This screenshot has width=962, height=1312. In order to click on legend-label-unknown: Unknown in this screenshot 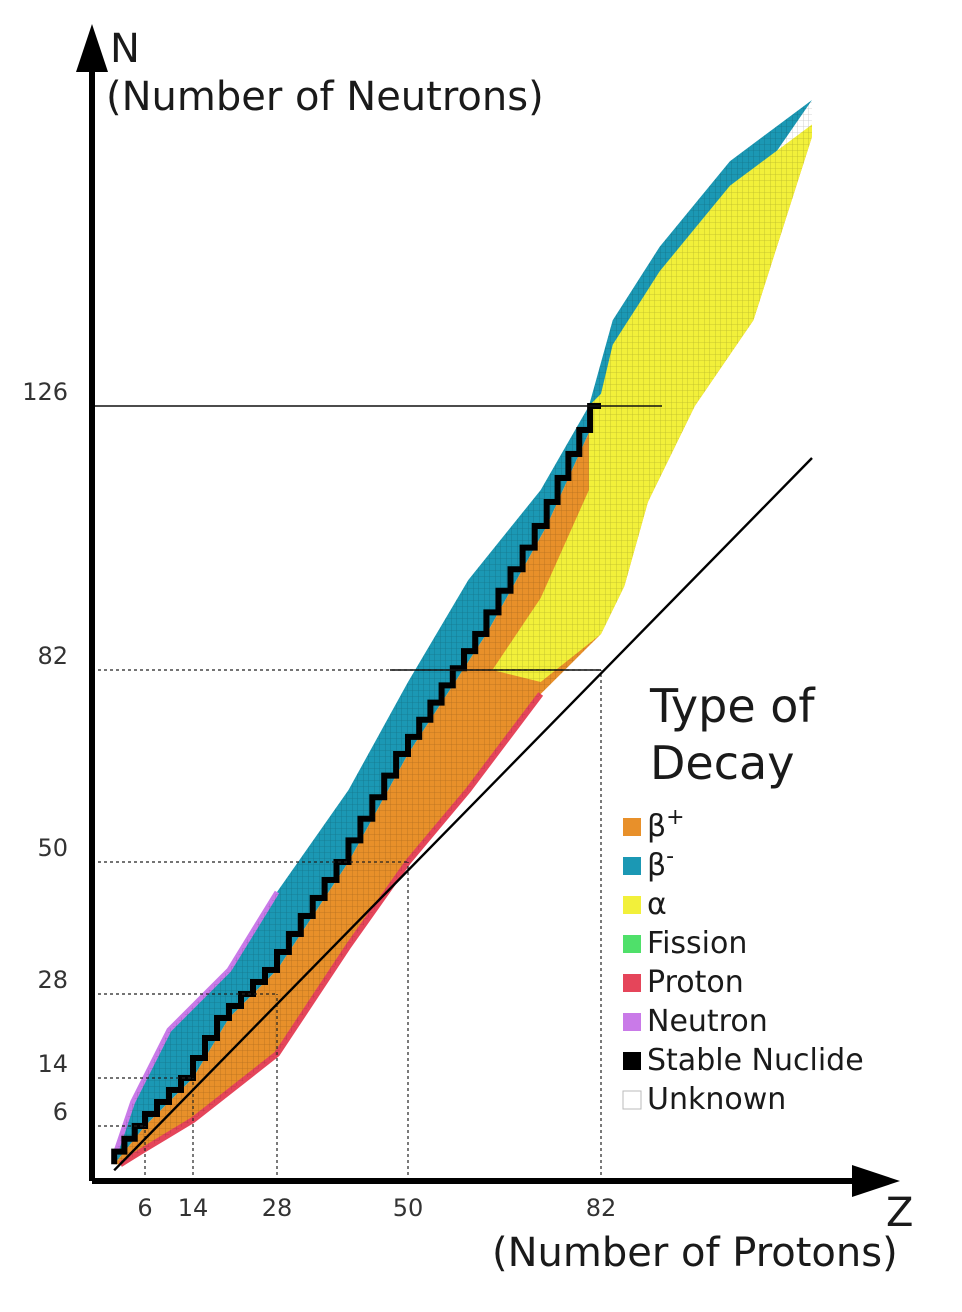, I will do `click(716, 1099)`.